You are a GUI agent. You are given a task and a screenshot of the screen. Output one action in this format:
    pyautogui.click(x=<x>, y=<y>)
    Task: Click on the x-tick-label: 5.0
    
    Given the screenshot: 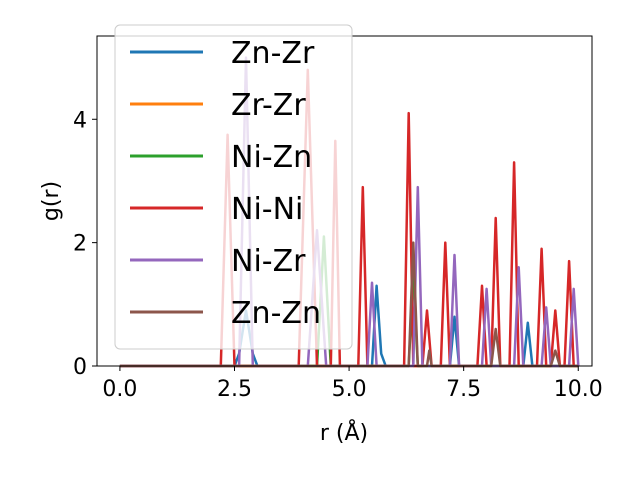 What is the action you would take?
    pyautogui.click(x=349, y=389)
    